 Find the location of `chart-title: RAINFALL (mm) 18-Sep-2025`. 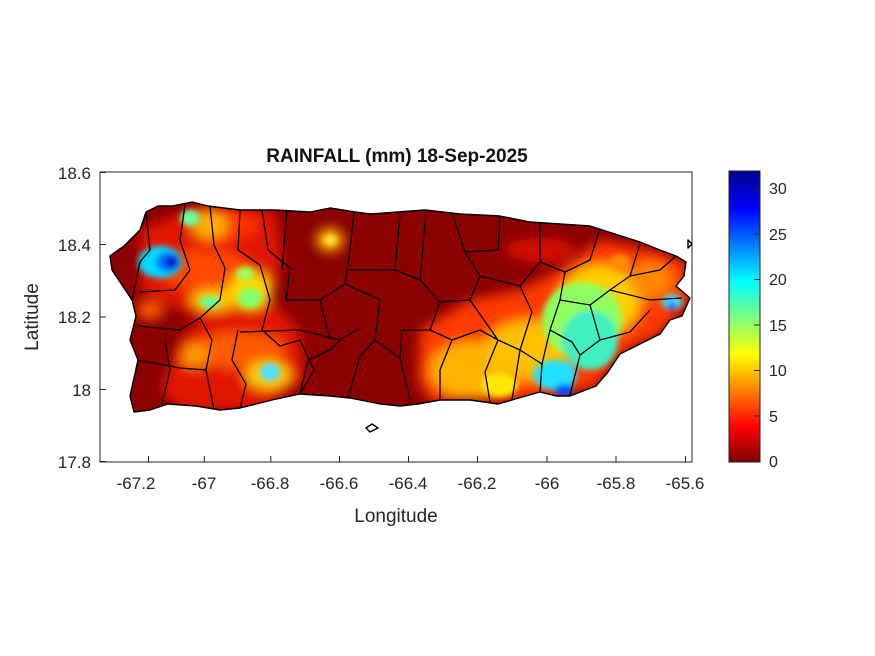

chart-title: RAINFALL (mm) 18-Sep-2025 is located at coordinates (397, 156).